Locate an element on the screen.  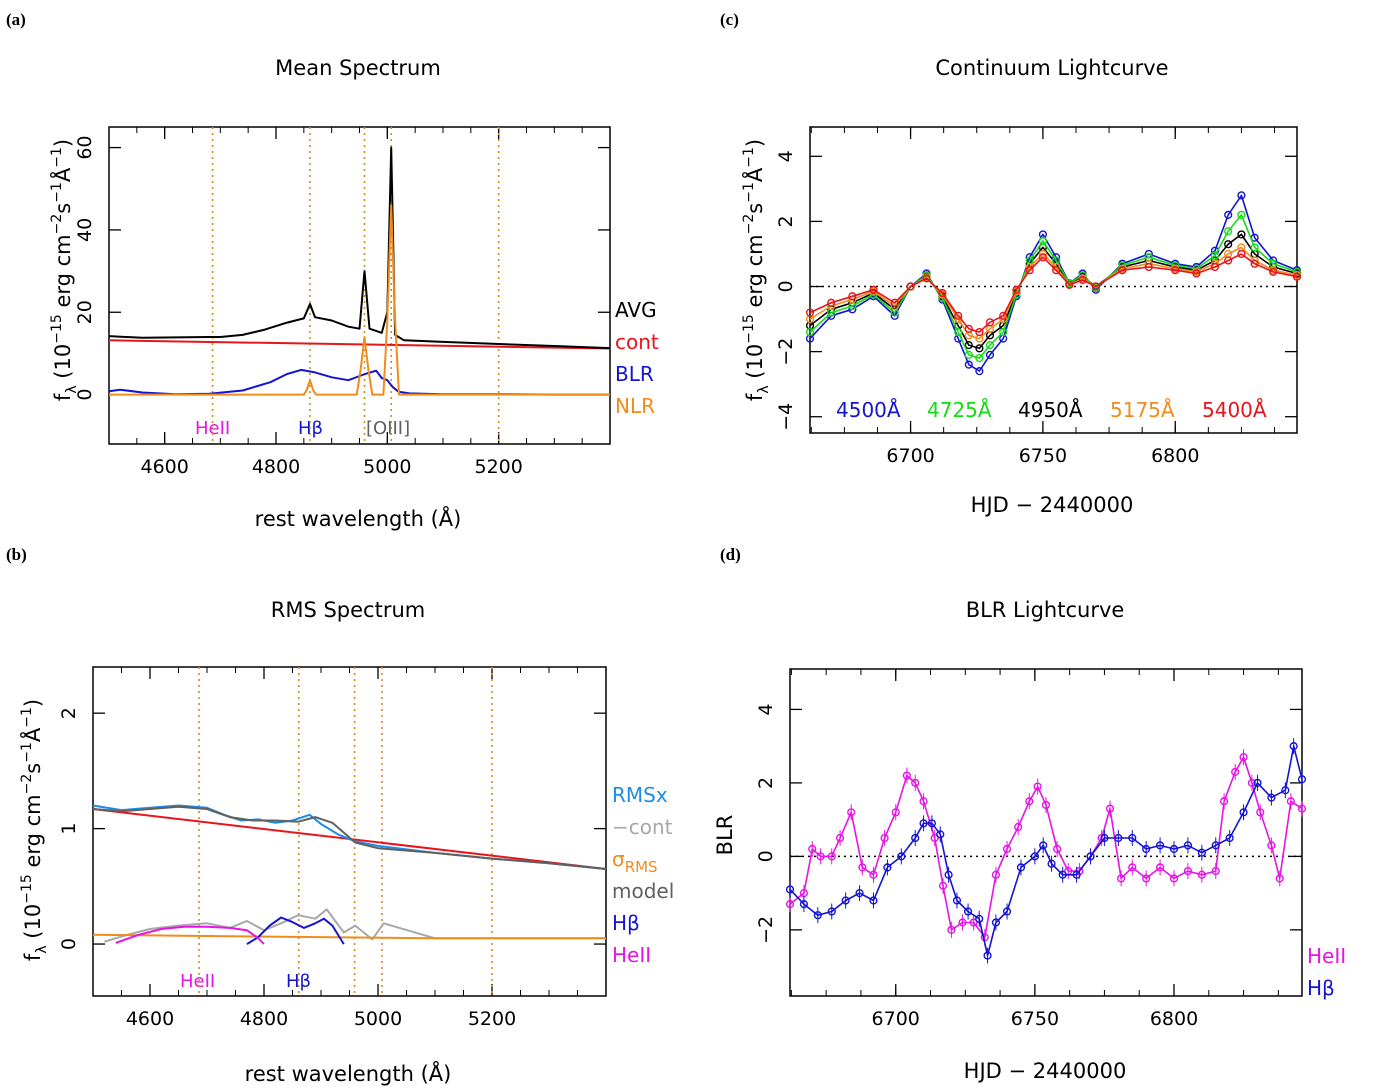
chart-b: 4600 4800 5000 5200 0 1 2 is located at coordinates (332, 848).